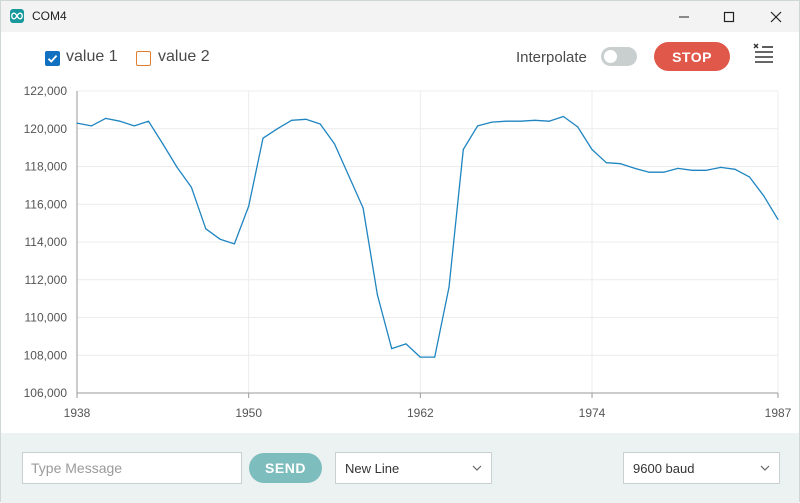 This screenshot has width=800, height=503. I want to click on y-tick-label: 122,000, so click(46, 91).